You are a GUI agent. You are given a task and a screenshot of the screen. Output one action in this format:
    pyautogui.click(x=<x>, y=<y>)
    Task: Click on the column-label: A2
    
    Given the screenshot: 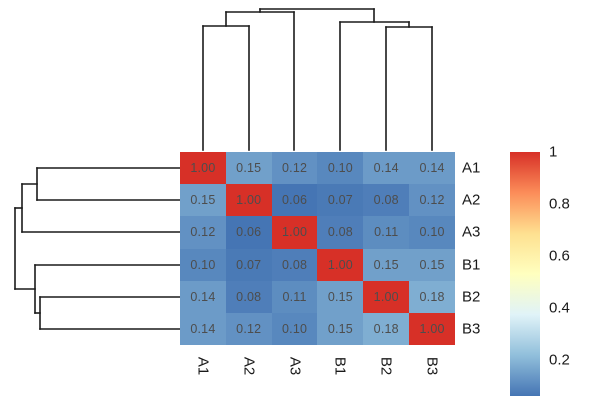 What is the action you would take?
    pyautogui.click(x=249, y=366)
    